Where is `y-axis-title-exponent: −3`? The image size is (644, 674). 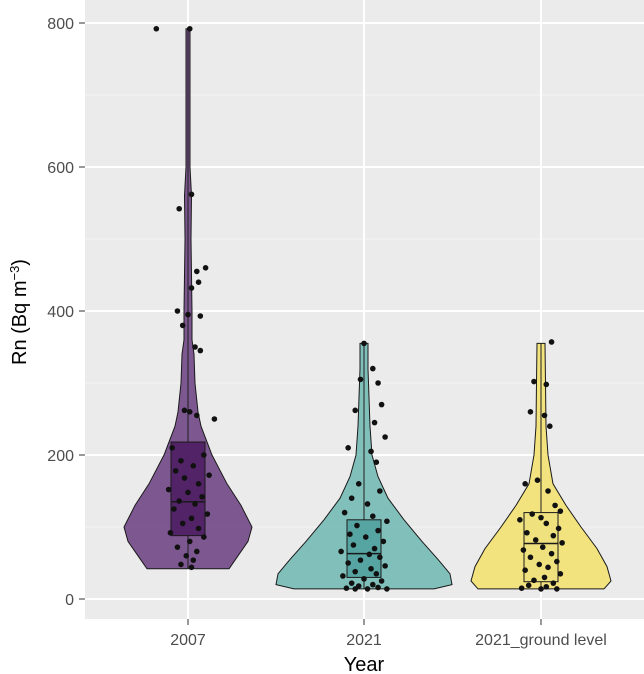 y-axis-title-exponent: −3 is located at coordinates (14, 273).